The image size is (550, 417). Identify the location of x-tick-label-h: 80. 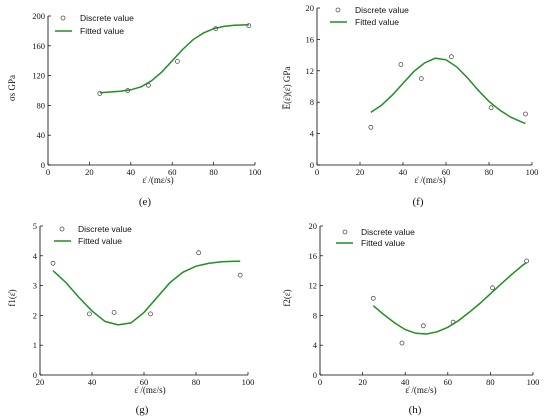
(490, 382).